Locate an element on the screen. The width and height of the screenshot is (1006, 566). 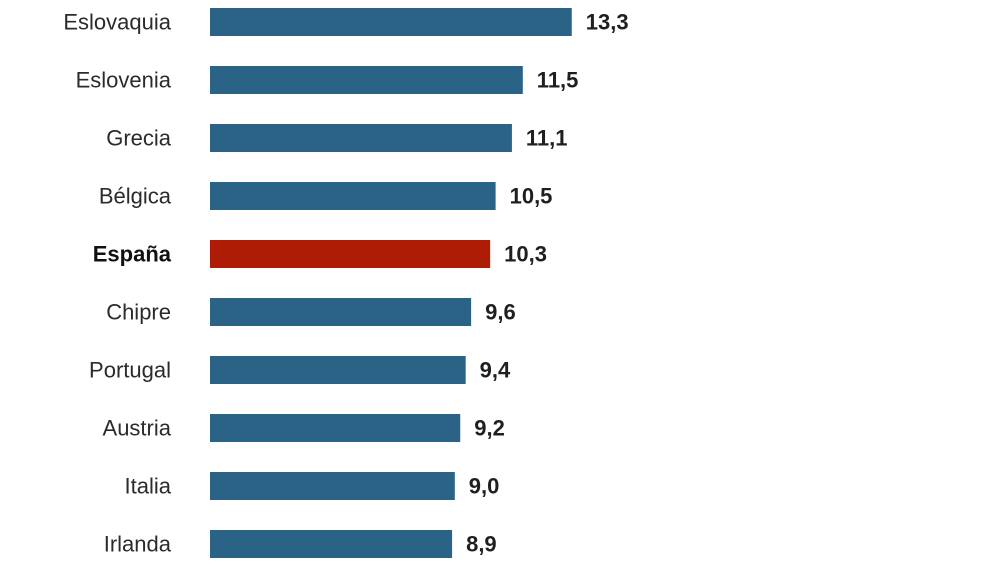
bar-belgica is located at coordinates (353, 196).